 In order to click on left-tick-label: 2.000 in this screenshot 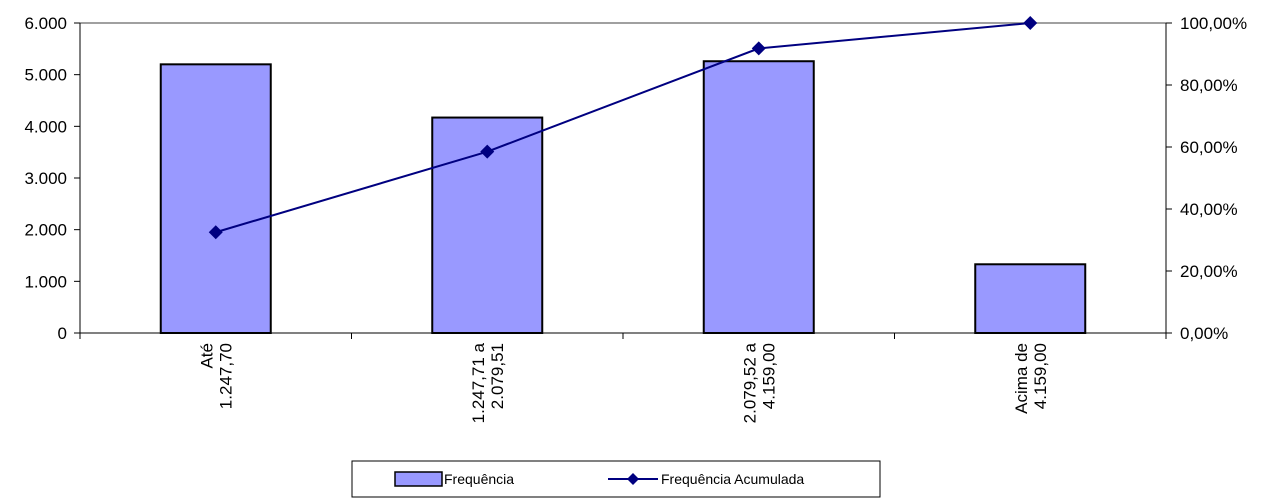, I will do `click(45, 230)`.